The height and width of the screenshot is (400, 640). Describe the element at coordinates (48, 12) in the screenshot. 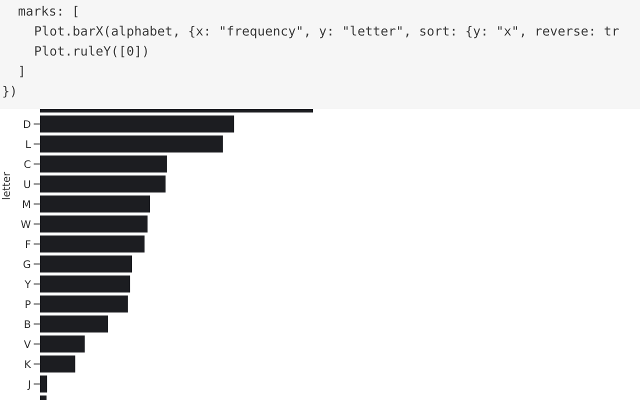

I see `text: marks: [` at that location.